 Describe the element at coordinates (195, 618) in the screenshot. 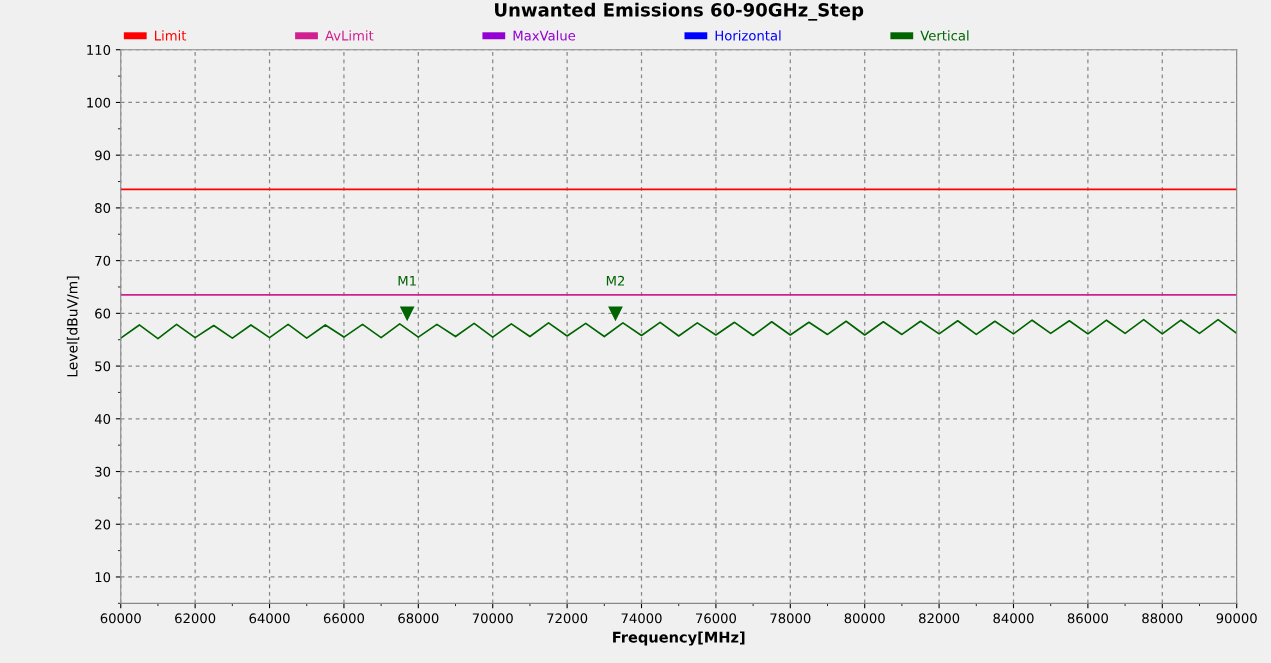

I see `x-tick-label: 62000` at that location.